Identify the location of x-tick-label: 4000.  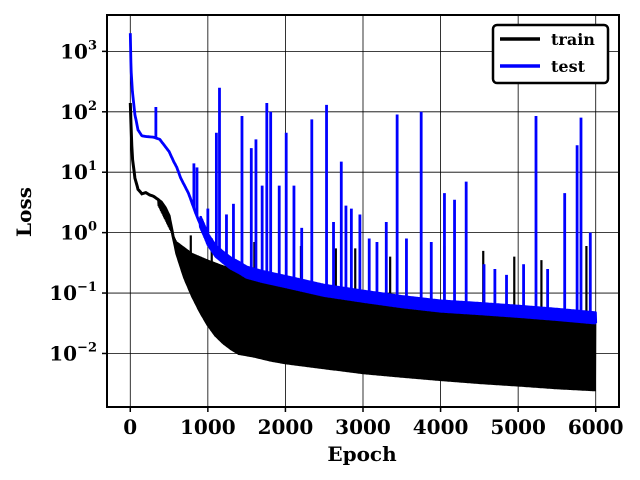
(441, 427).